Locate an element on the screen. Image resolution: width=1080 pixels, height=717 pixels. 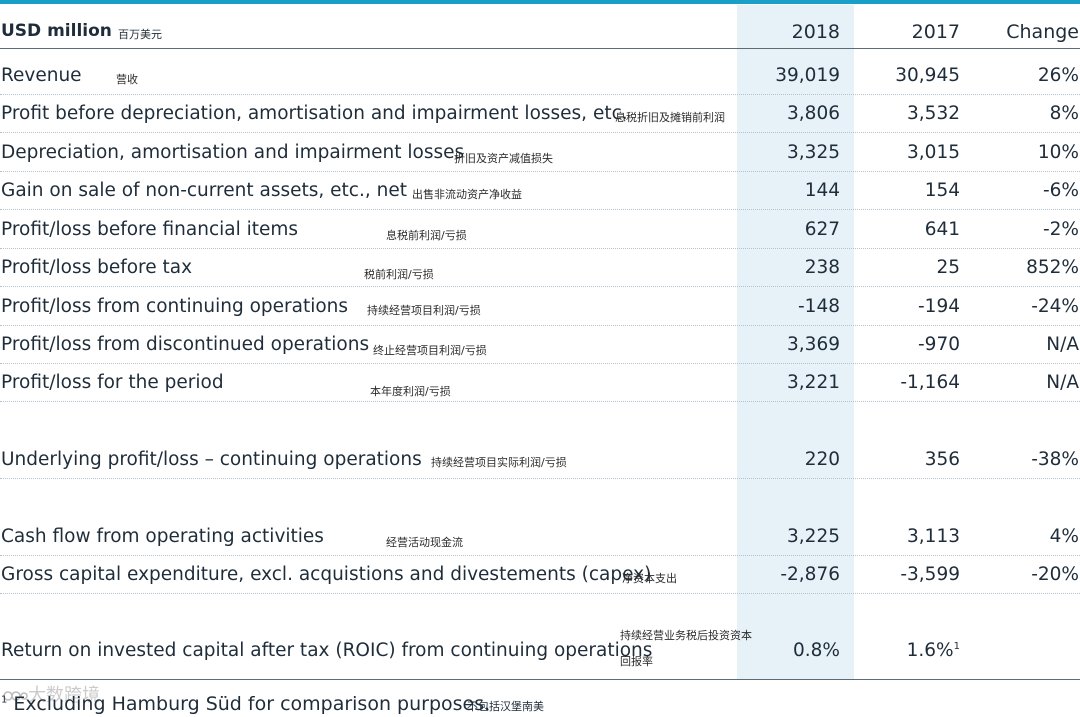
value-change: 10% is located at coordinates (1058, 152).